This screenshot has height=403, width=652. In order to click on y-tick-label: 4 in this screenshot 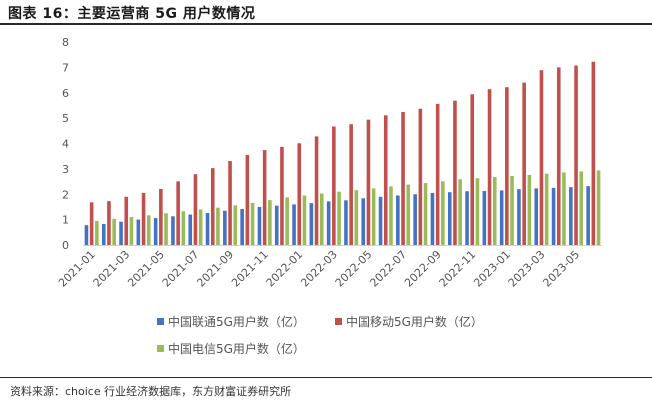, I will do `click(65, 144)`.